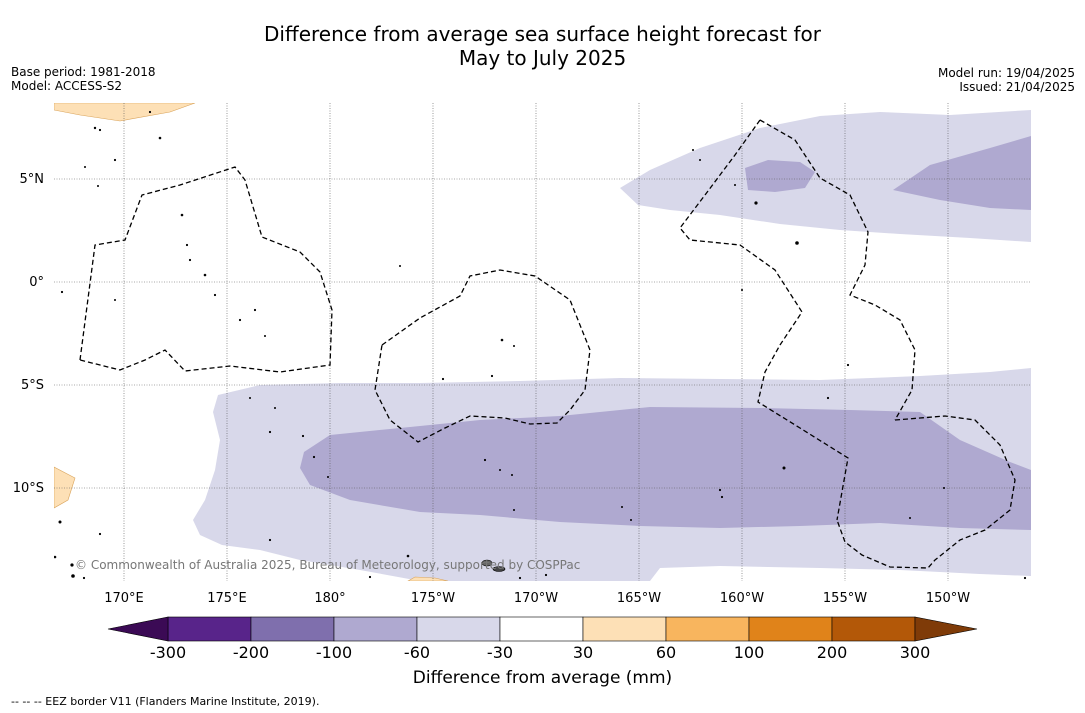 The height and width of the screenshot is (713, 1085). I want to click on lat-tick-label: 0°, so click(36, 282).